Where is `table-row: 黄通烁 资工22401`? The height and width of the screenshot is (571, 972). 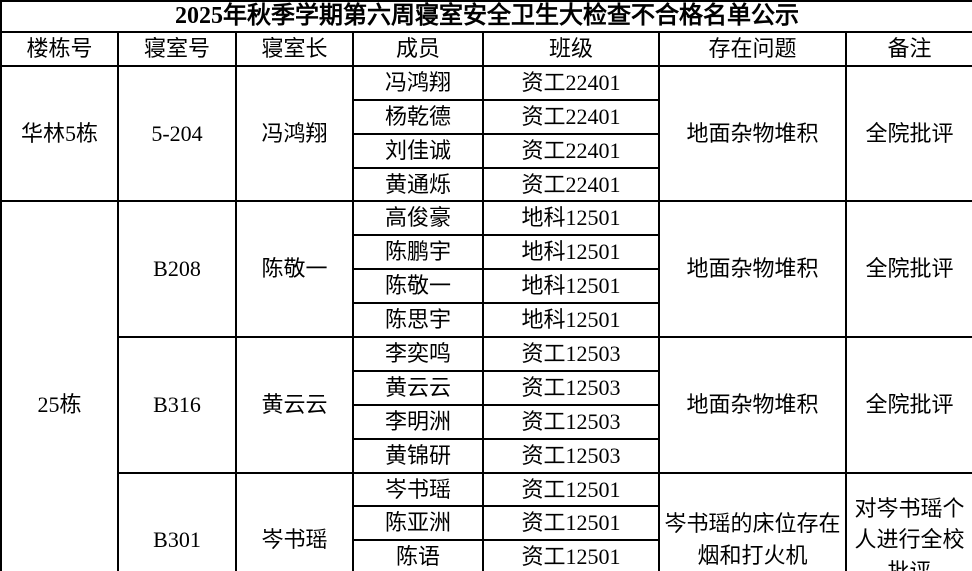
table-row: 黄通烁 资工22401 is located at coordinates (486, 184).